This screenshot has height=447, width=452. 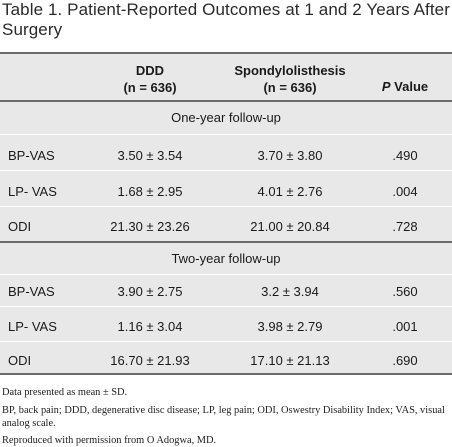 What do you see at coordinates (65, 392) in the screenshot?
I see `note-data-presented: Data presented as mean ± SD.` at bounding box center [65, 392].